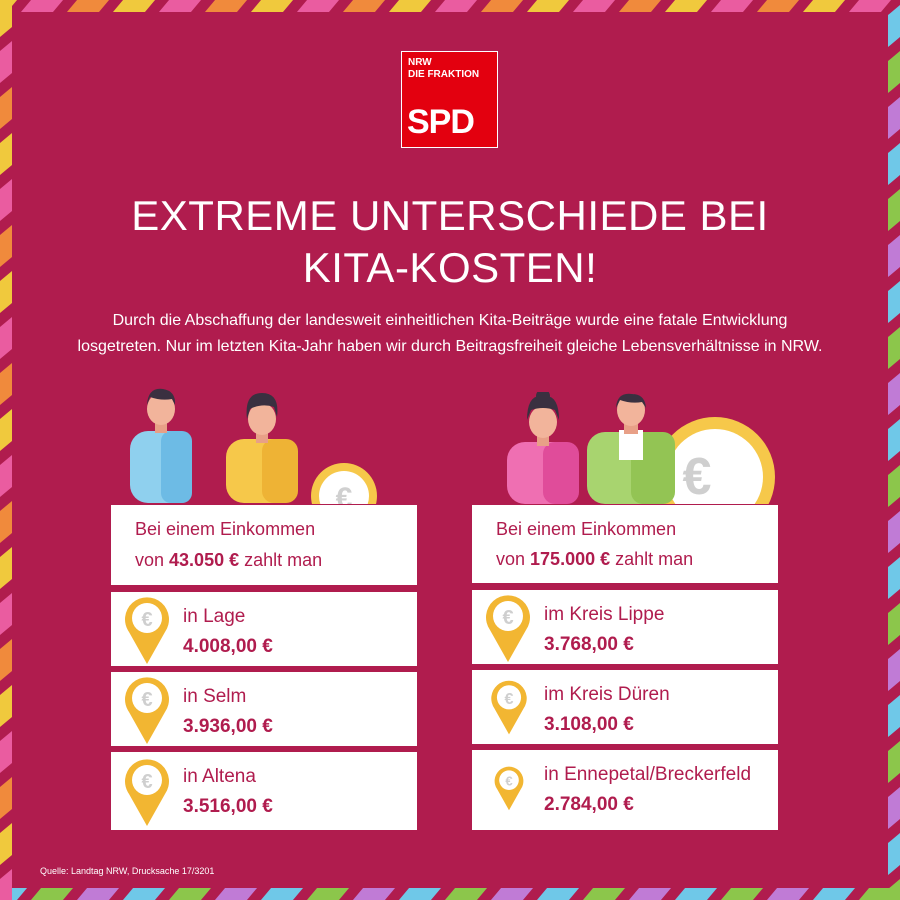  Describe the element at coordinates (264, 629) in the screenshot. I see `list-item: € in Lage 4.008,00 €` at that location.